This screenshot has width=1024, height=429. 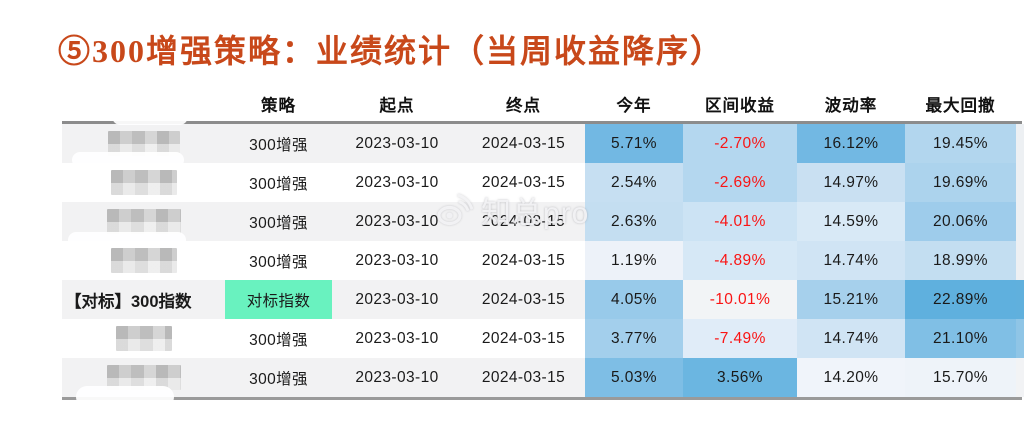 What do you see at coordinates (740, 338) in the screenshot?
I see `interval-return-cell: -7.49%` at bounding box center [740, 338].